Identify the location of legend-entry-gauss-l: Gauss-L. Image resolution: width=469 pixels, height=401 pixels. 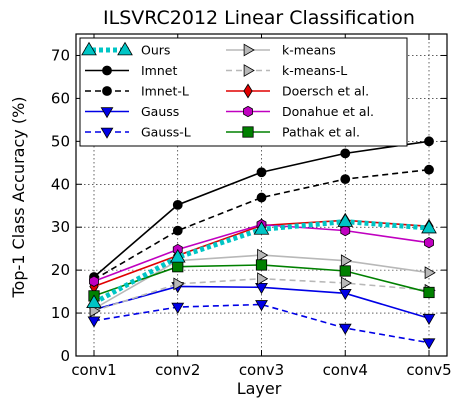
(138, 132).